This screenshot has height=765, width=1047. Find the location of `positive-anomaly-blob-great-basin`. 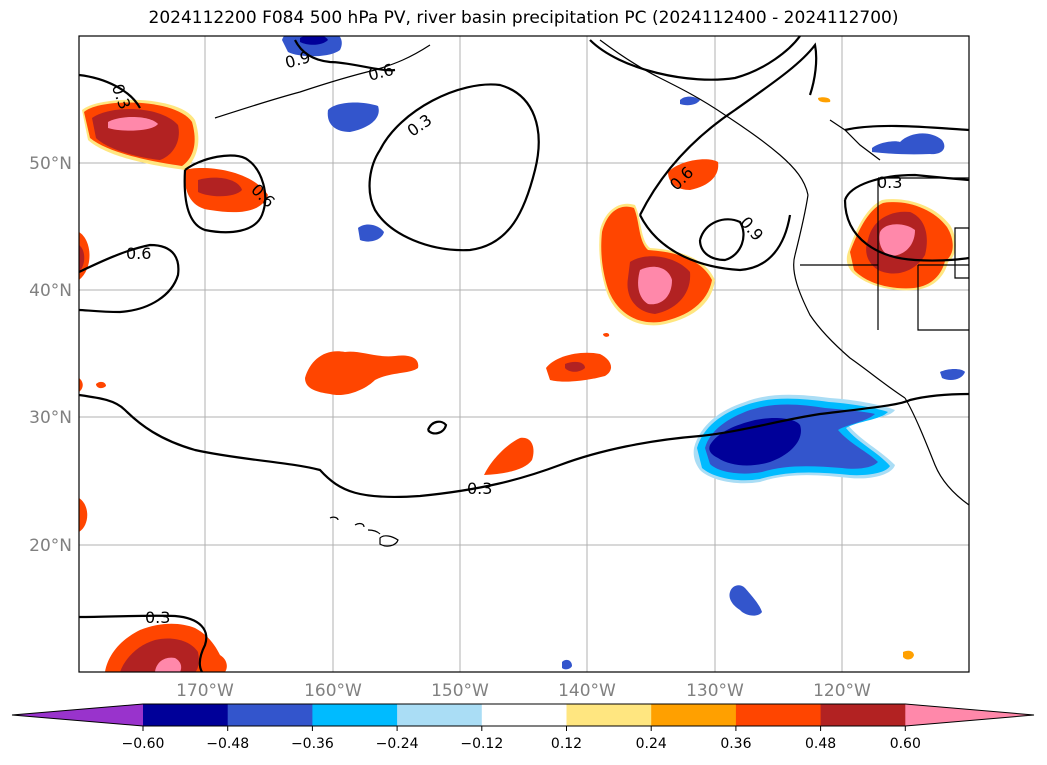

positive-anomaly-blob-great-basin is located at coordinates (901, 429).